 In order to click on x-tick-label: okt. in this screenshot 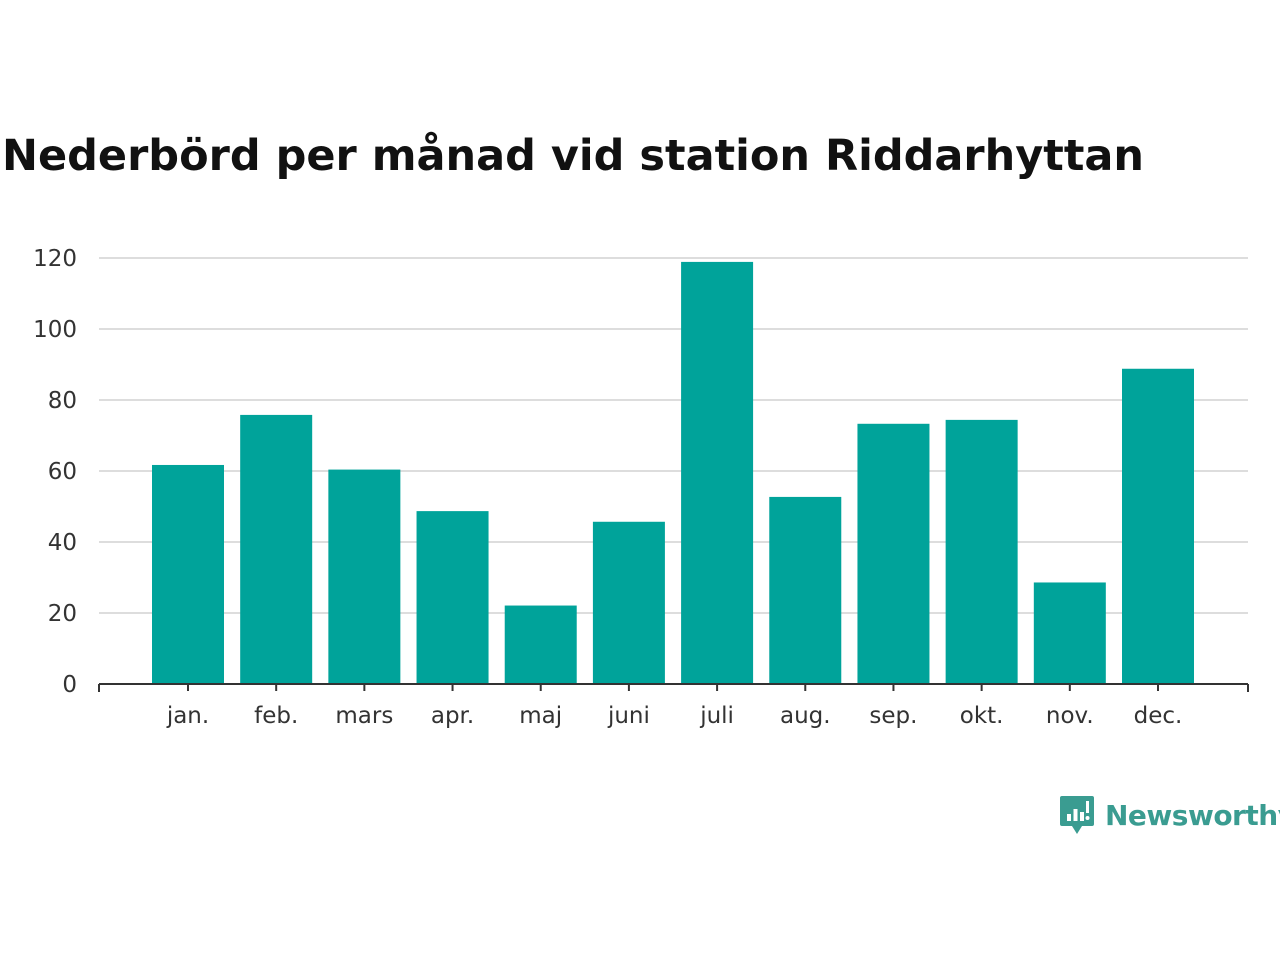, I will do `click(982, 716)`.